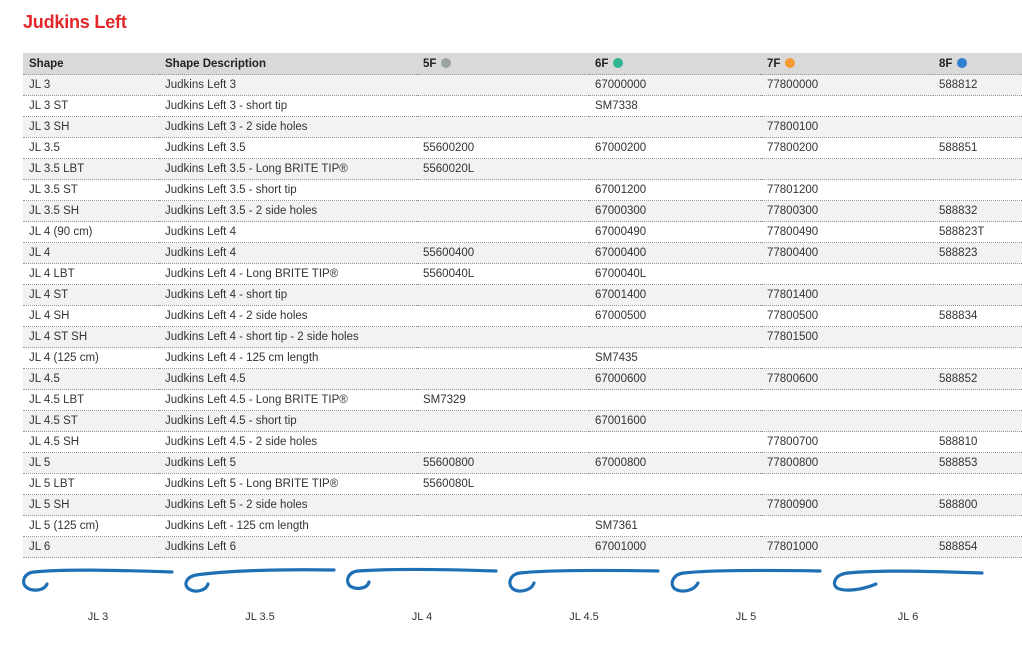 The height and width of the screenshot is (654, 1022). Describe the element at coordinates (503, 148) in the screenshot. I see `cell-5f: 55600200` at that location.